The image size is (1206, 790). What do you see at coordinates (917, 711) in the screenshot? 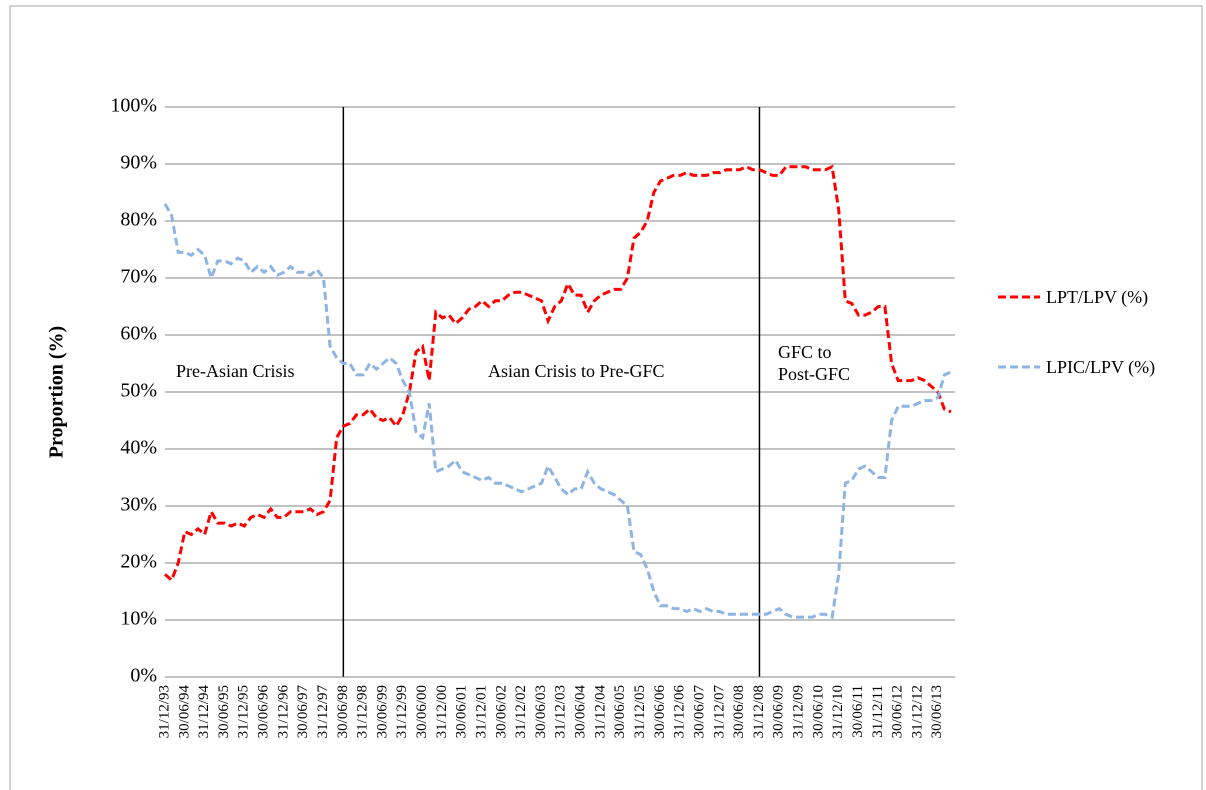
I see `x-tick-label: 31/12/12` at bounding box center [917, 711].